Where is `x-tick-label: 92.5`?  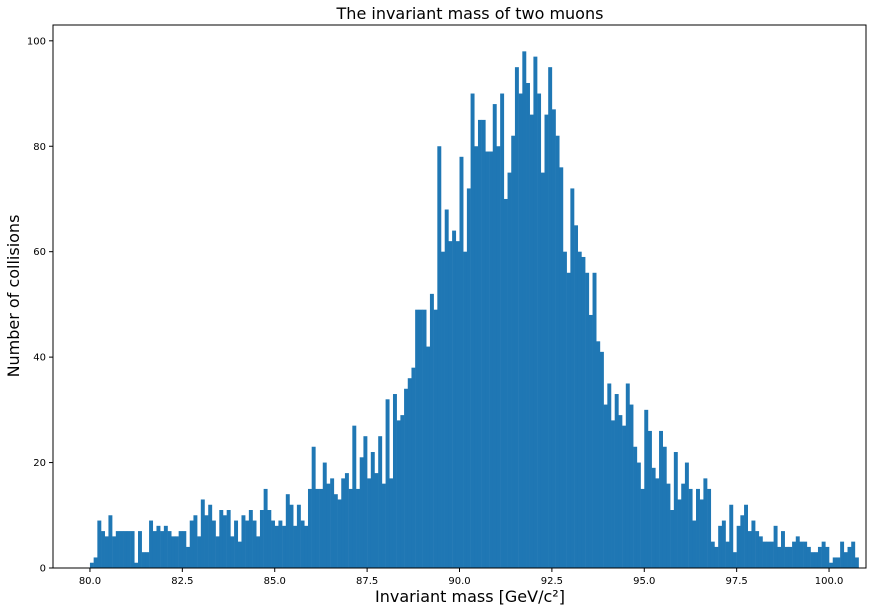
x-tick-label: 92.5 is located at coordinates (552, 581).